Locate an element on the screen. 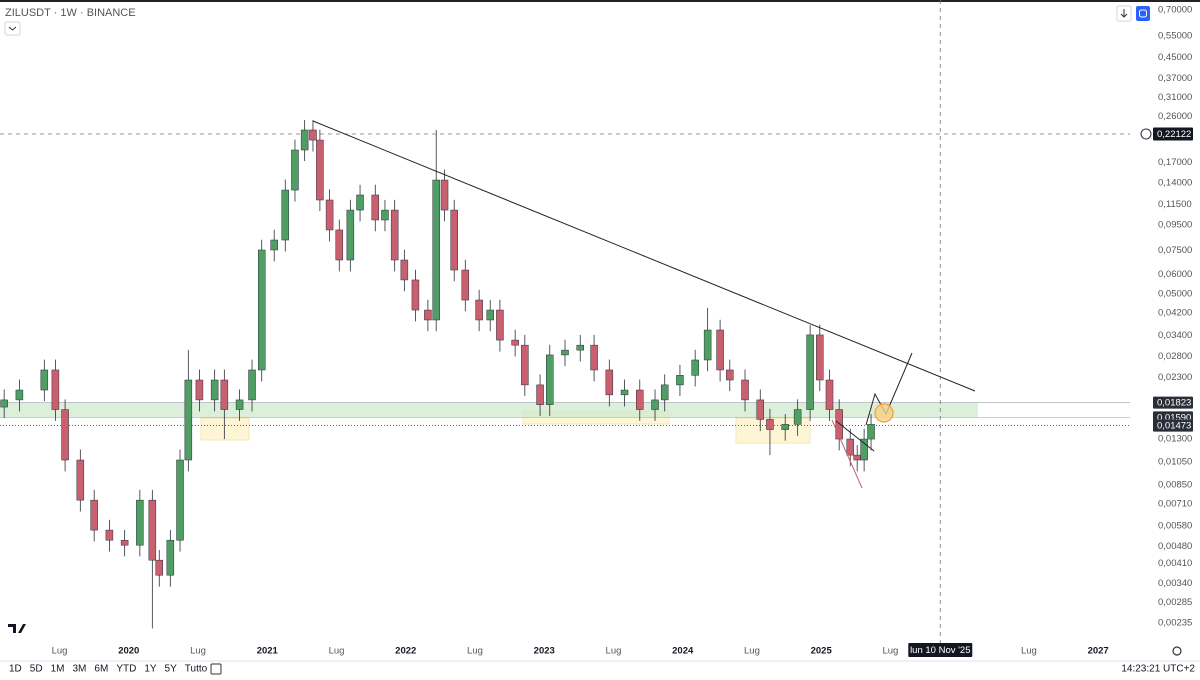 This screenshot has width=1200, height=680. y-tick-label: 0,70000 is located at coordinates (1175, 9).